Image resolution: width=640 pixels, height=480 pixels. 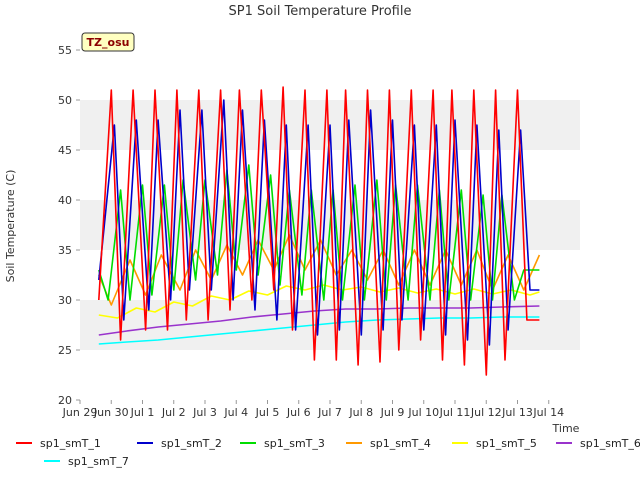 What do you see at coordinates (142, 412) in the screenshot?
I see `x-tick-label: Jul 1` at bounding box center [142, 412].